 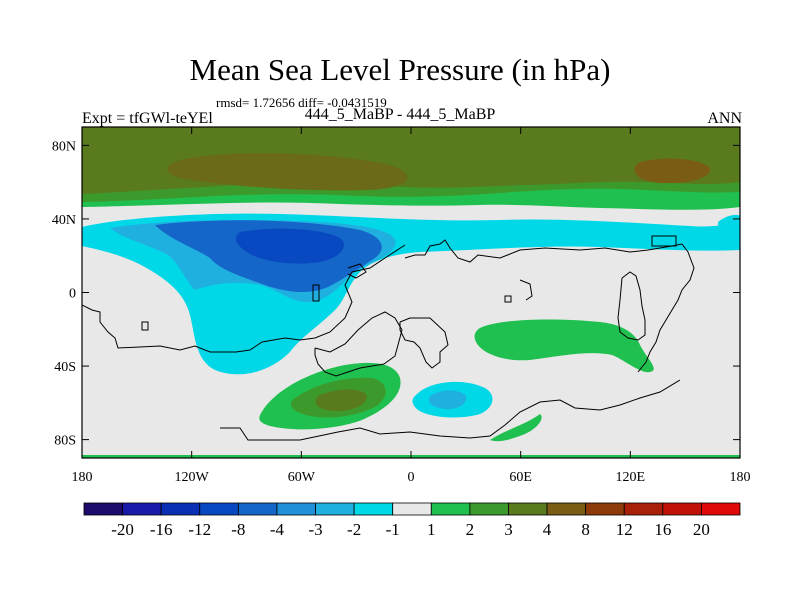 I want to click on australia-outline, so click(x=631, y=306).